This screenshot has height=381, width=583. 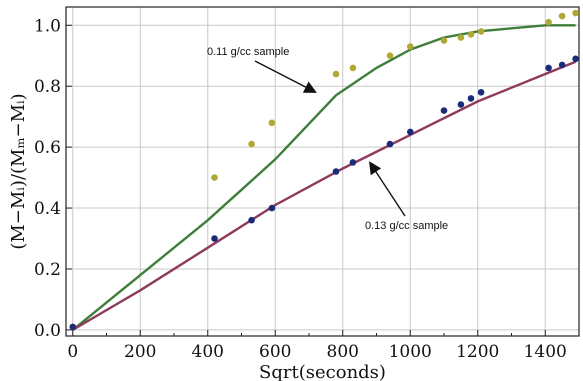 What do you see at coordinates (47, 148) in the screenshot?
I see `y-tick-label: 0.6` at bounding box center [47, 148].